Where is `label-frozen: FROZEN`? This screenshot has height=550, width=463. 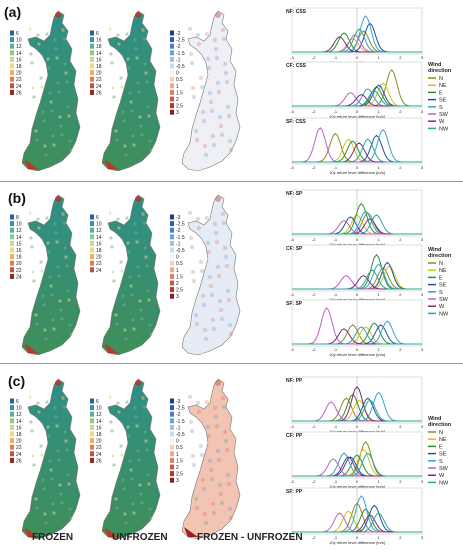
label-frozen: FROZEN is located at coordinates (53, 537).